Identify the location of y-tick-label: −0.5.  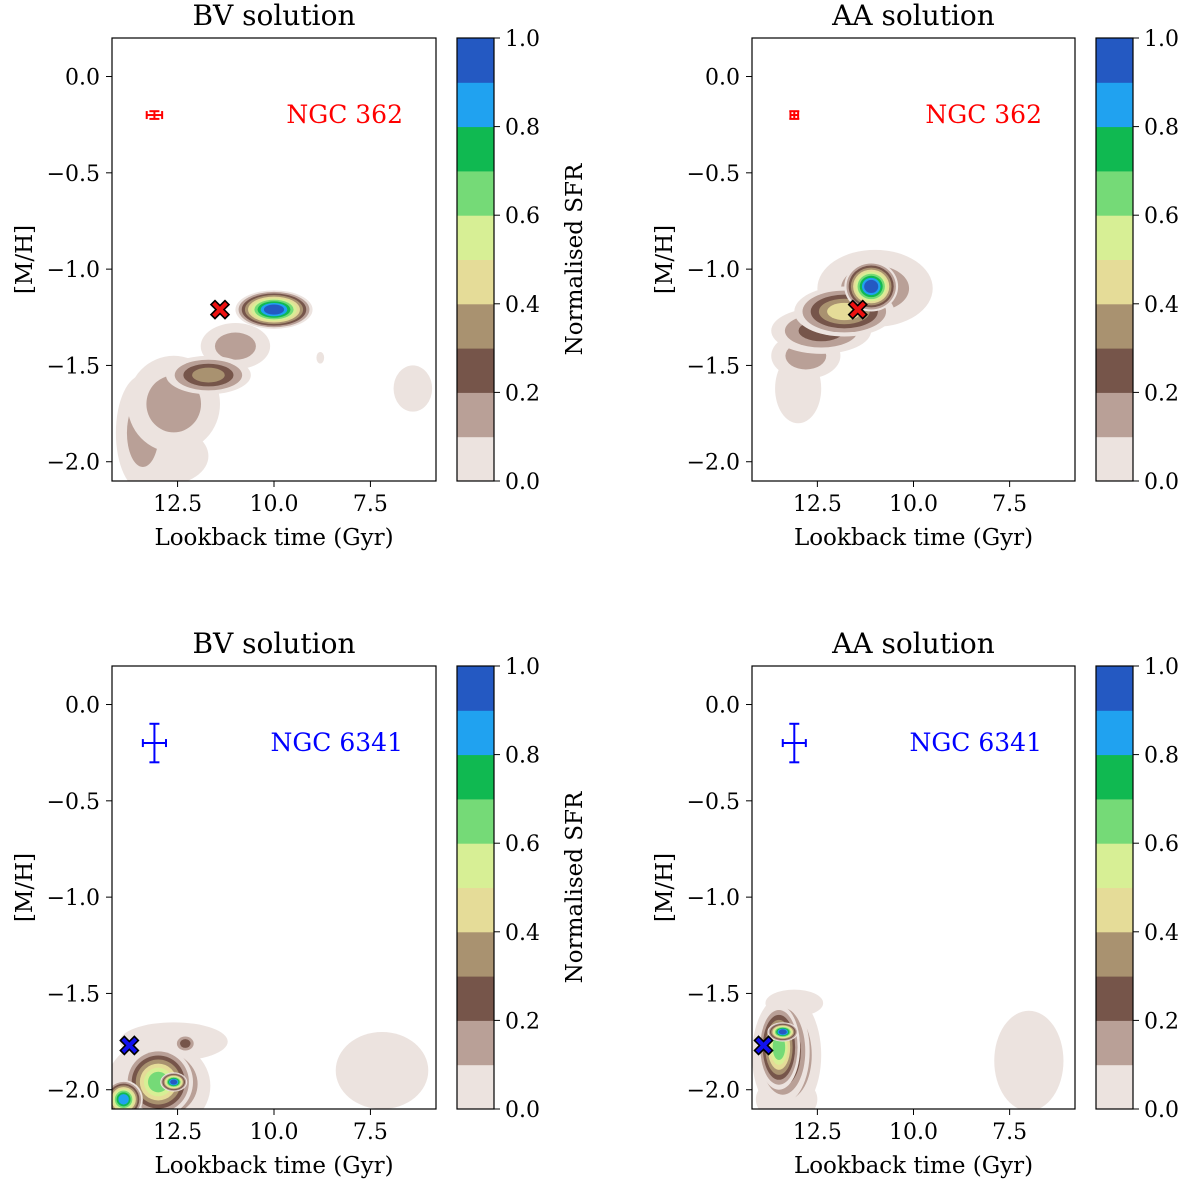
(73, 174).